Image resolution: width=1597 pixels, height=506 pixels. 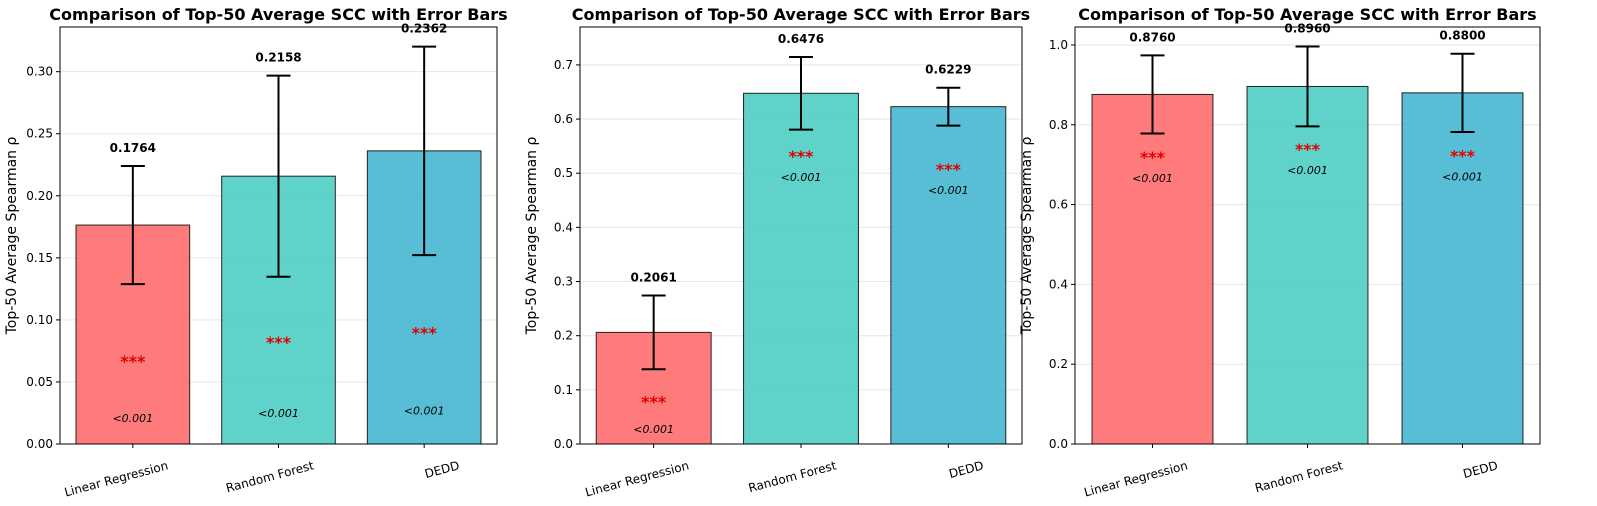 What do you see at coordinates (948, 70) in the screenshot?
I see `value-label: 0.6229` at bounding box center [948, 70].